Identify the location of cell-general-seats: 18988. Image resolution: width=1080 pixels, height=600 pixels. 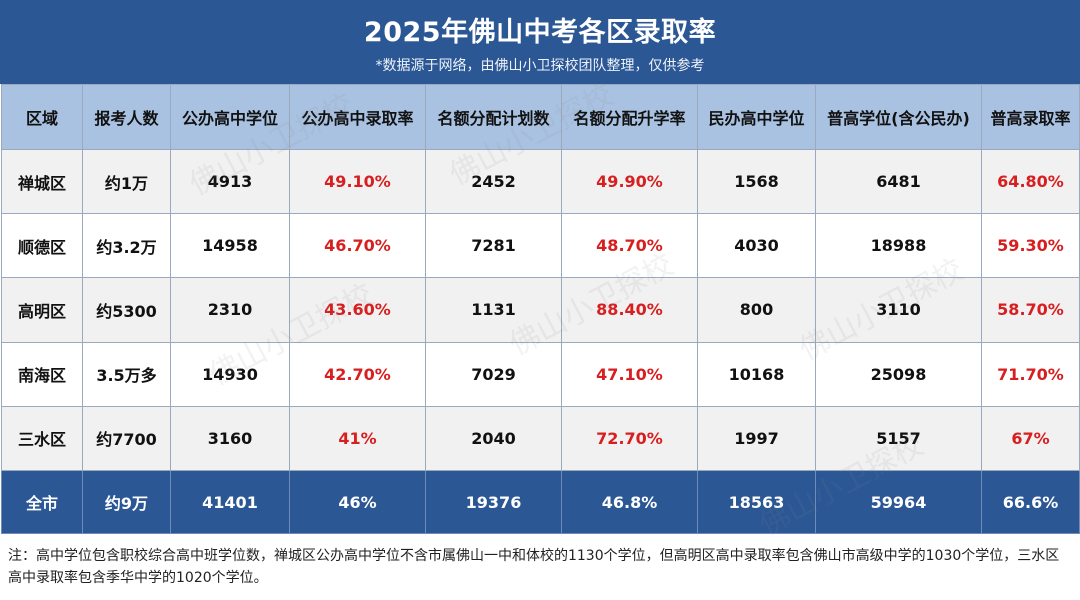
(898, 246).